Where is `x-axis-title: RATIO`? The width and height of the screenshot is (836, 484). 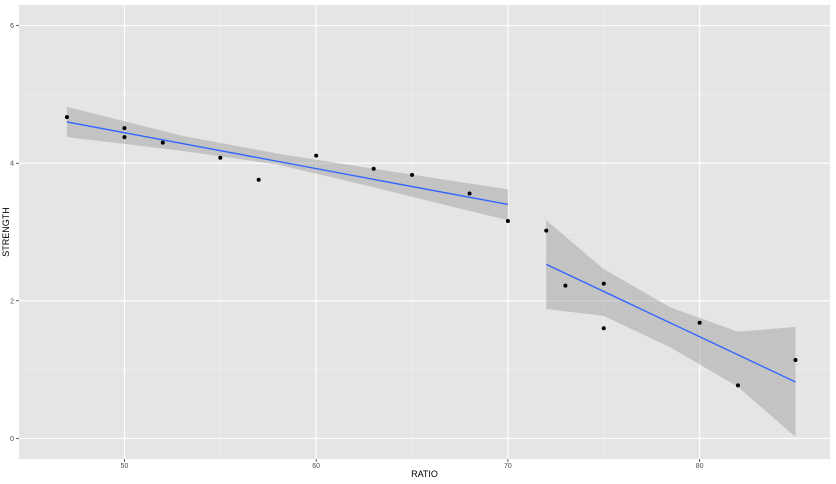 x-axis-title: RATIO is located at coordinates (424, 474).